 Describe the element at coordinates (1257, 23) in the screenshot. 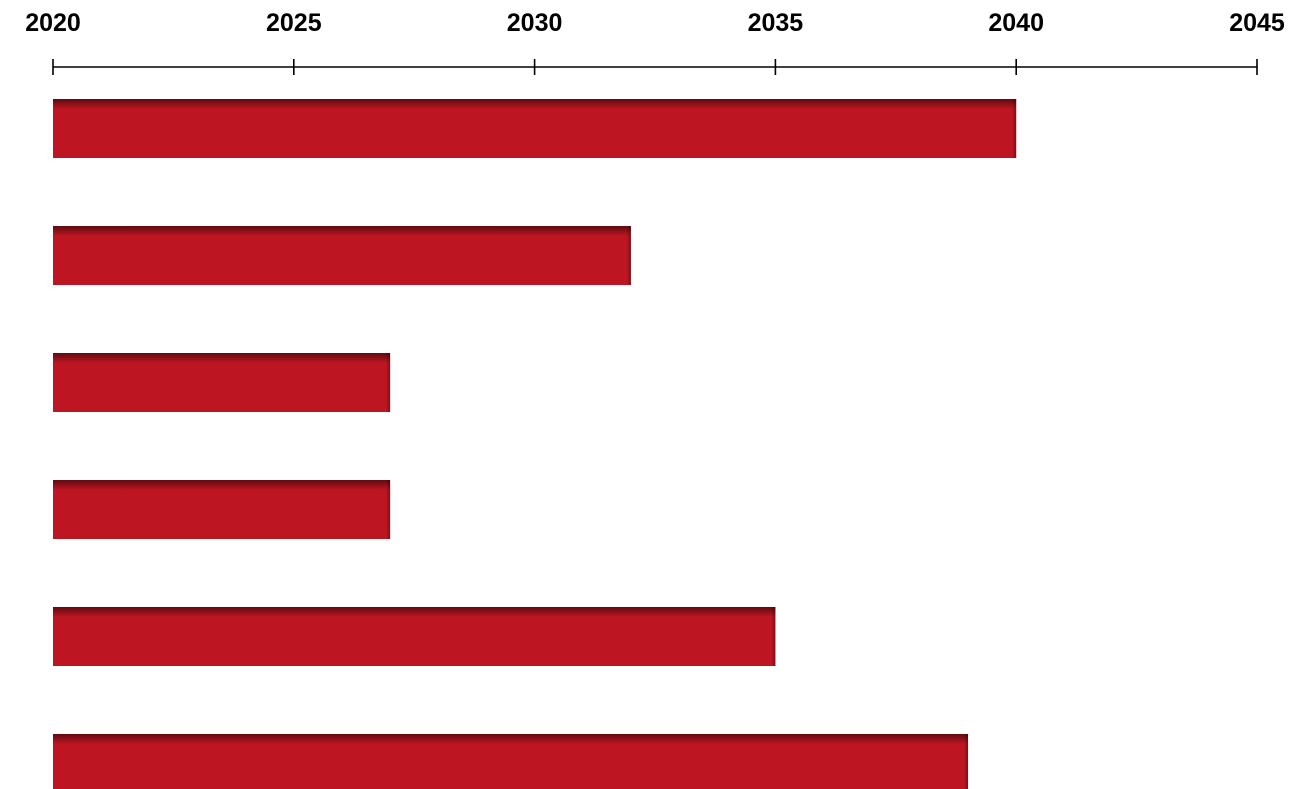

I see `x-tick-label: 2045` at that location.